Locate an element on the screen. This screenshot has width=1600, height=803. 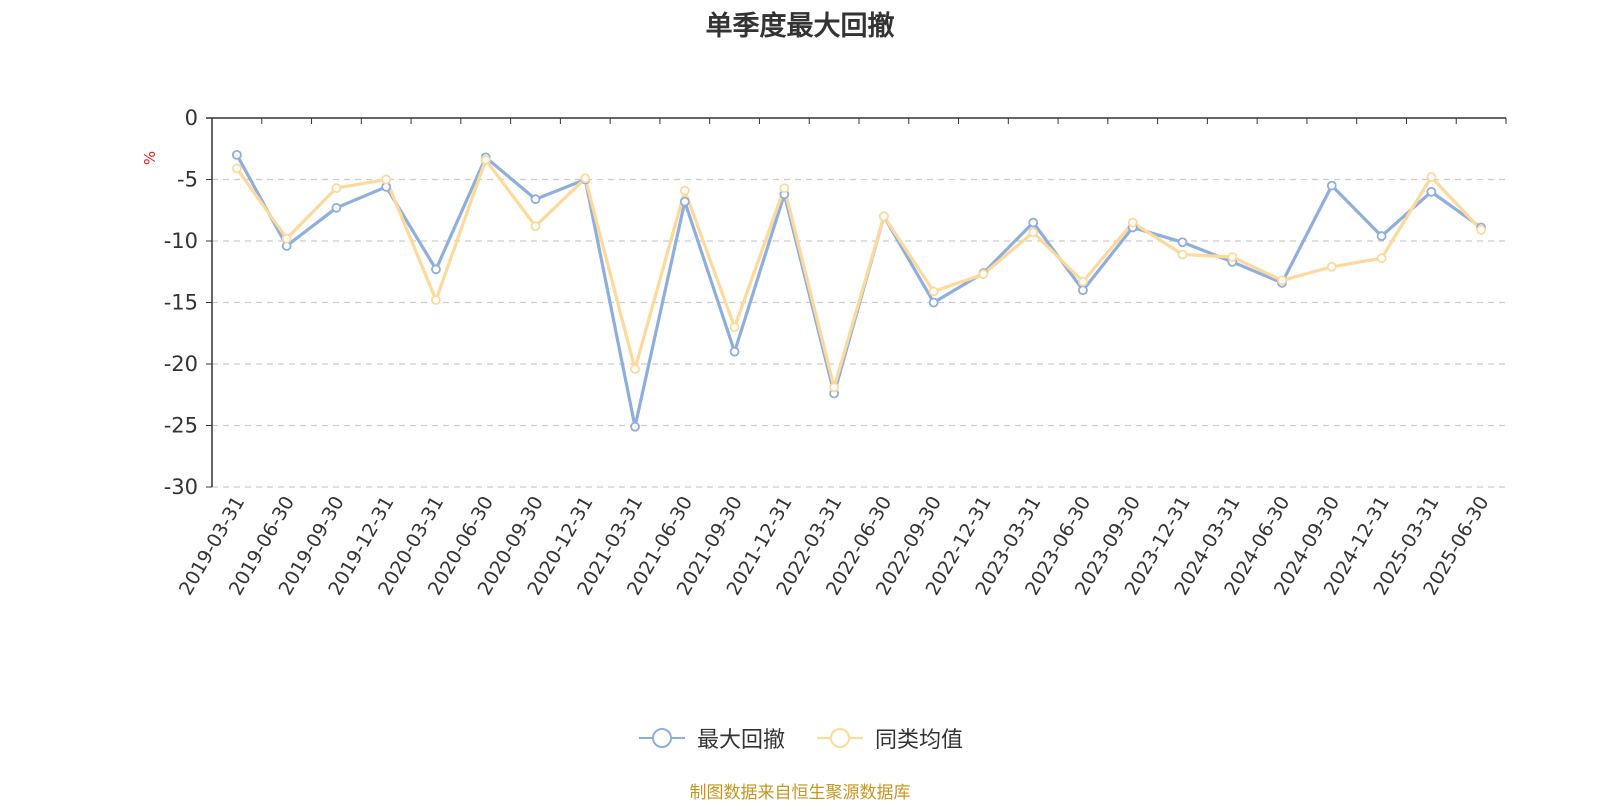
y-tick-label: 0 is located at coordinates (191, 118).